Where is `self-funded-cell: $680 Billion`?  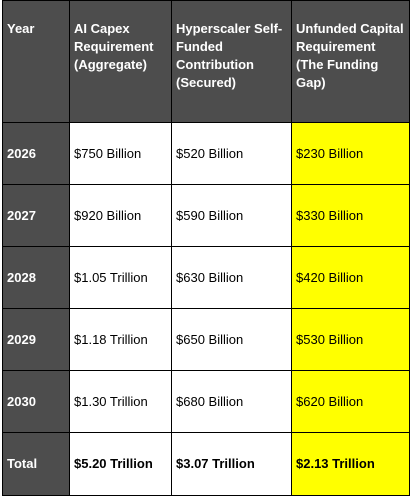 self-funded-cell: $680 Billion is located at coordinates (231, 401).